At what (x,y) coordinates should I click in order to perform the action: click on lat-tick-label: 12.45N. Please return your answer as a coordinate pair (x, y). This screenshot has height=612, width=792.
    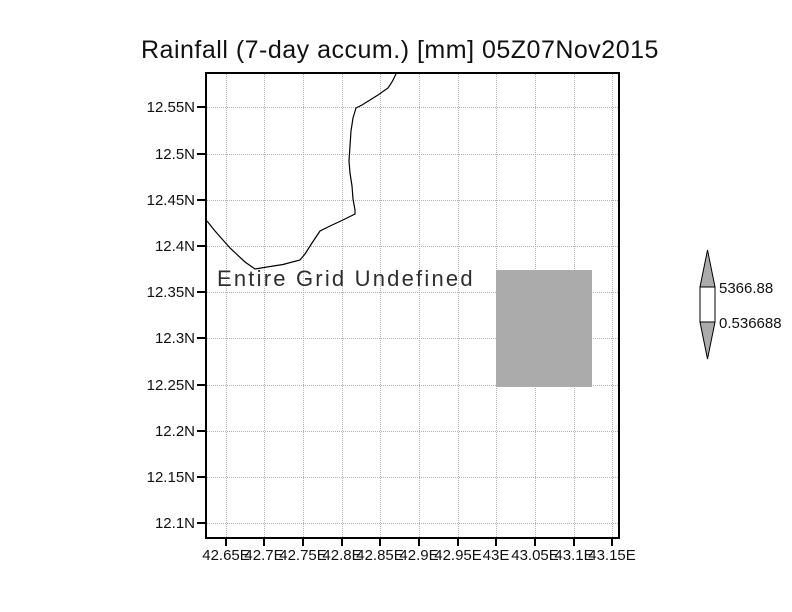
    Looking at the image, I should click on (170, 200).